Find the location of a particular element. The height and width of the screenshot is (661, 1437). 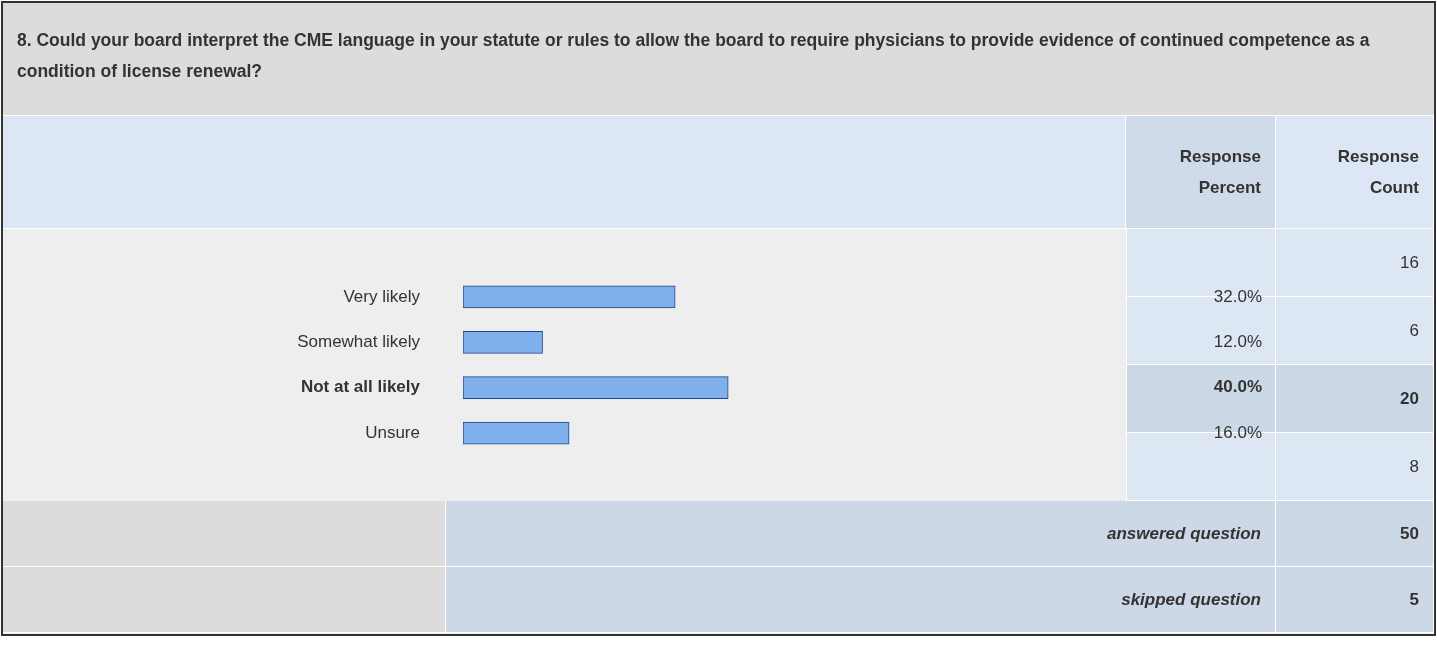

data-label: 12.0% is located at coordinates (1237, 341).